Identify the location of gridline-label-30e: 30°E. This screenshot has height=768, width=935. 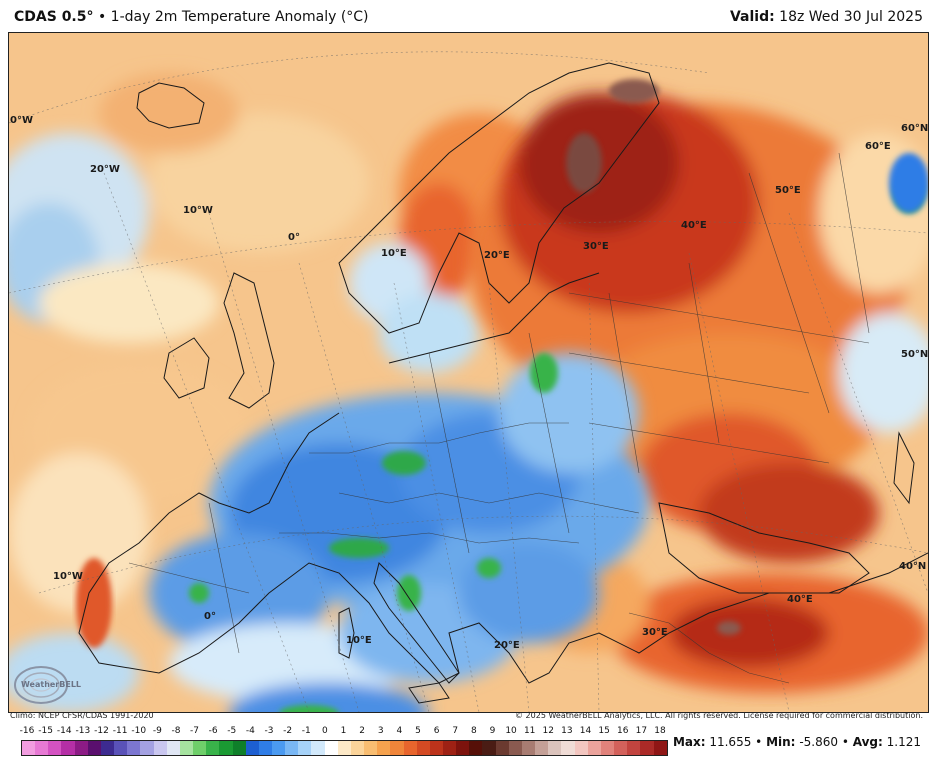
(596, 246).